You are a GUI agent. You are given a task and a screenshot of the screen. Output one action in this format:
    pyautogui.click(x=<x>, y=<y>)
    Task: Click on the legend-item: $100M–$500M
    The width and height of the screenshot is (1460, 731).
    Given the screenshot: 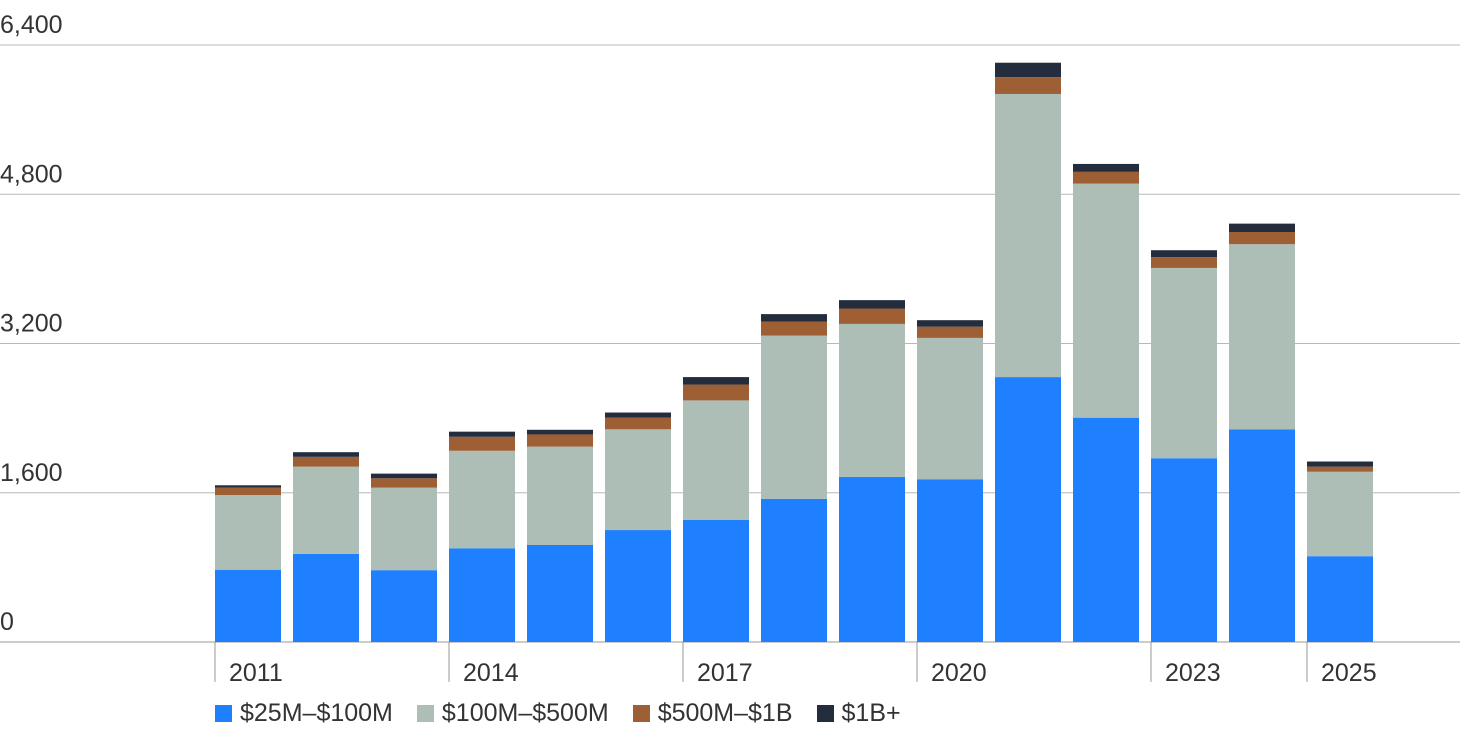 What is the action you would take?
    pyautogui.click(x=512, y=713)
    